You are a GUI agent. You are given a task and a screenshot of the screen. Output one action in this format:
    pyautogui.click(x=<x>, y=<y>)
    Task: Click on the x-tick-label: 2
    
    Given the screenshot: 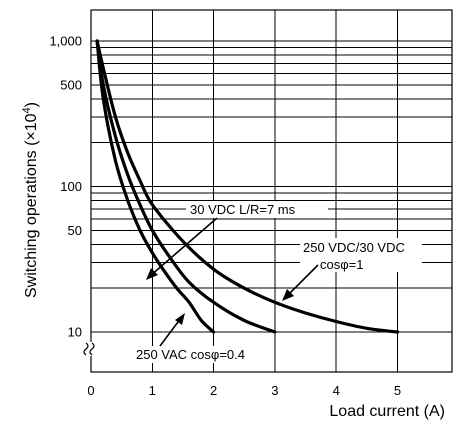 What is the action you would take?
    pyautogui.click(x=213, y=390)
    